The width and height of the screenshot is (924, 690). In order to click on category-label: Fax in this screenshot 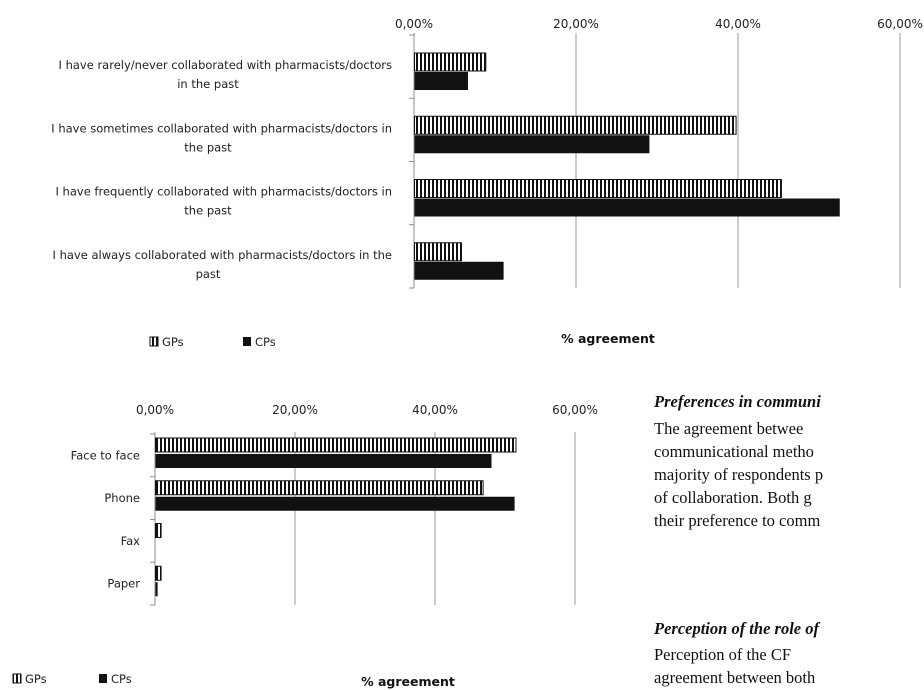, I will do `click(131, 541)`.